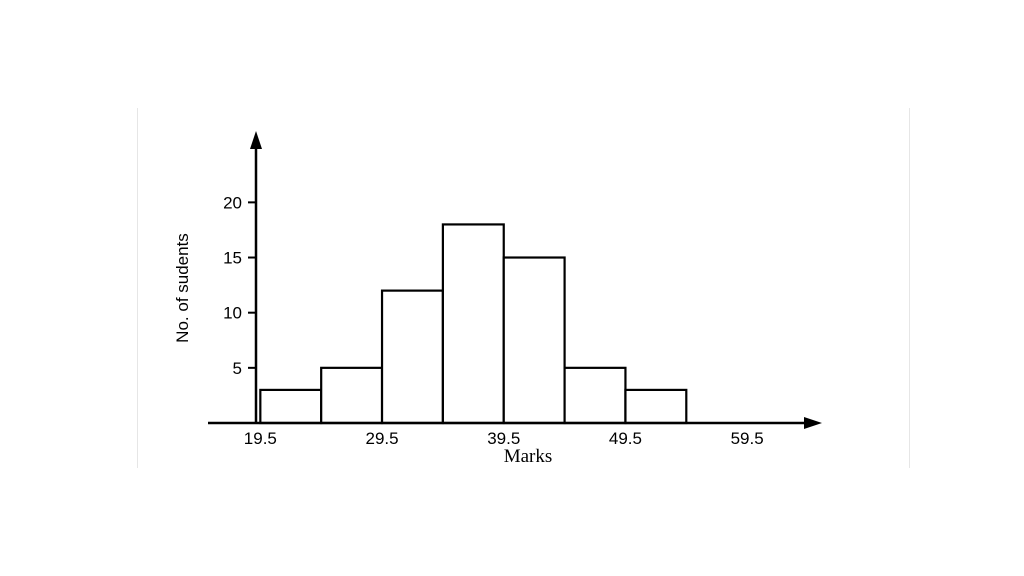  I want to click on x-tick-label-39.5: 39.5, so click(503, 438).